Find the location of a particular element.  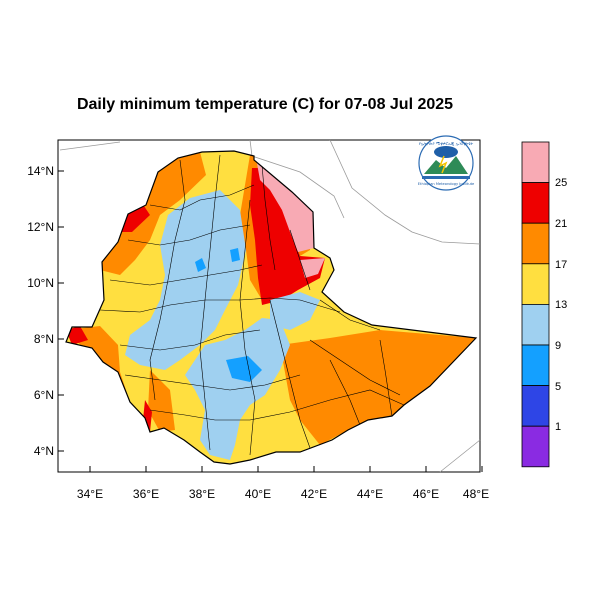

x-tick-label: 46°E is located at coordinates (426, 494).